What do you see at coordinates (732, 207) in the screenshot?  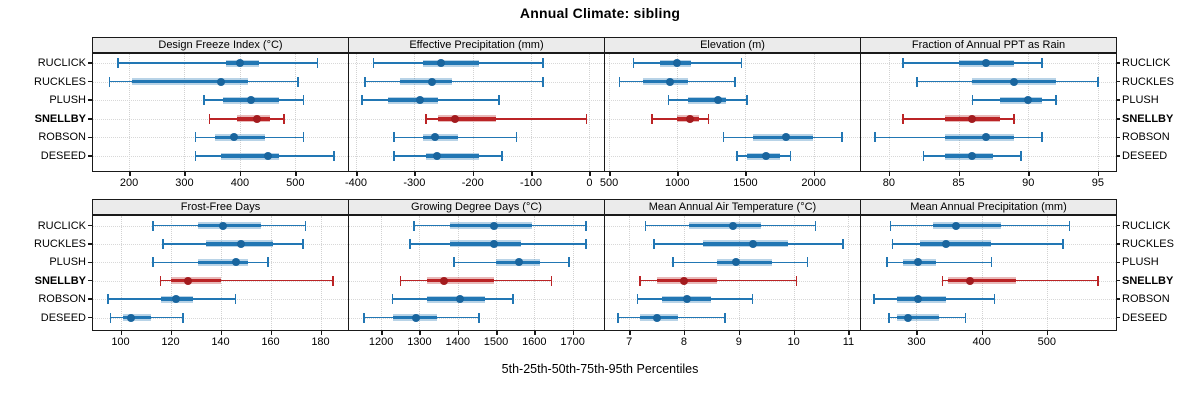 I see `panel-strip-label: Mean Annual Air Temperature (°C)` at bounding box center [732, 207].